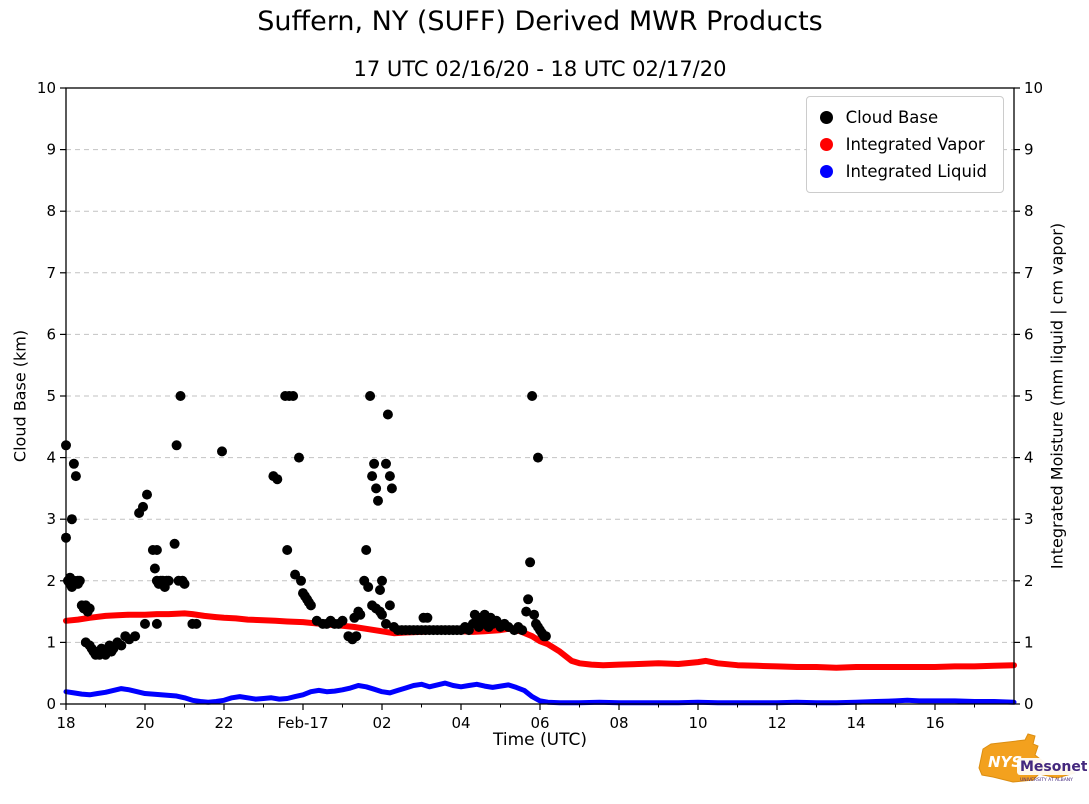 The width and height of the screenshot is (1089, 804). Describe the element at coordinates (934, 723) in the screenshot. I see `svg-text: 16` at that location.